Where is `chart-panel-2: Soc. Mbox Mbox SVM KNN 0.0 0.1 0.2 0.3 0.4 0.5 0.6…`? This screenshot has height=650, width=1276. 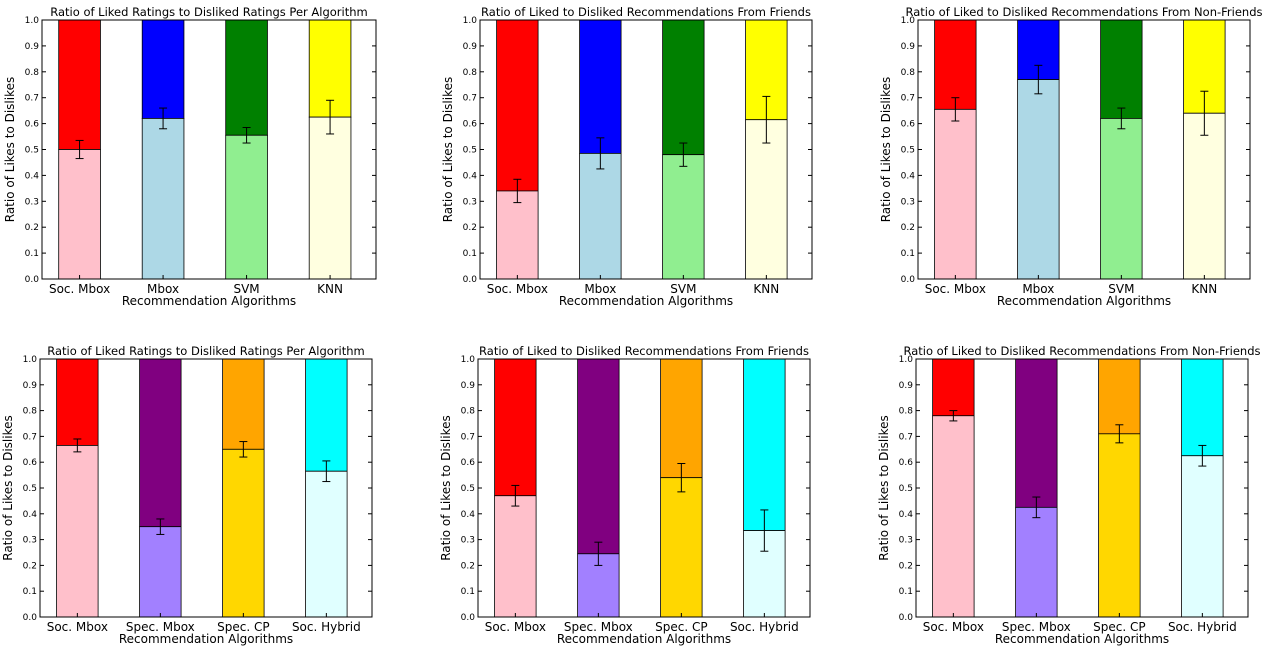
chart-panel-2: Soc. Mbox Mbox SVM KNN 0.0 0.1 0.2 0.3 0.4 0.5 0.6… is located at coordinates (627, 156).